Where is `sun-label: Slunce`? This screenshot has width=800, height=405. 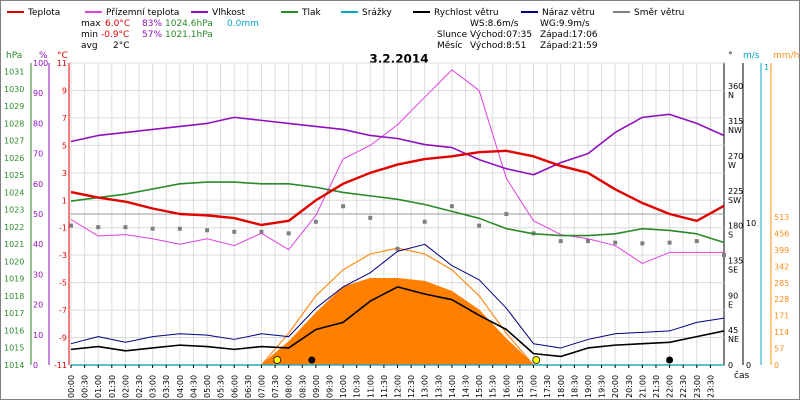
sun-label: Slunce is located at coordinates (452, 35).